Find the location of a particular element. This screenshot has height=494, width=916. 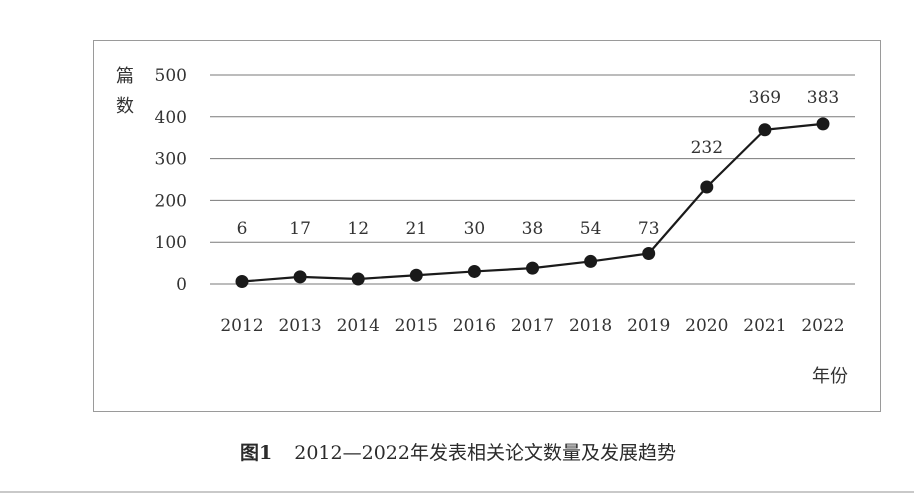

data-label: 21 is located at coordinates (416, 229).